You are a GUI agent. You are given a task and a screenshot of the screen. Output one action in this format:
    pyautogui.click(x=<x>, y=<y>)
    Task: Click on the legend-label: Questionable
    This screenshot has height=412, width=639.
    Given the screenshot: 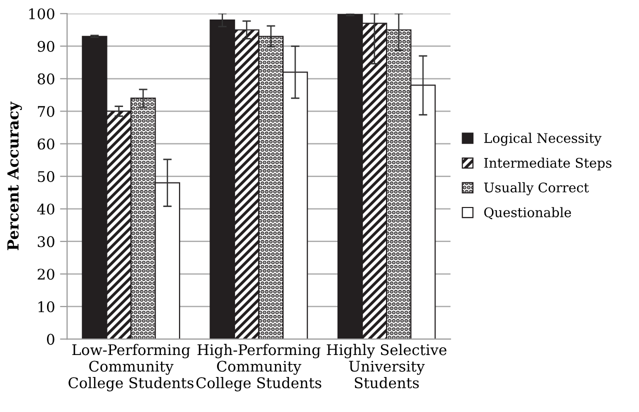 What is the action you would take?
    pyautogui.click(x=528, y=213)
    